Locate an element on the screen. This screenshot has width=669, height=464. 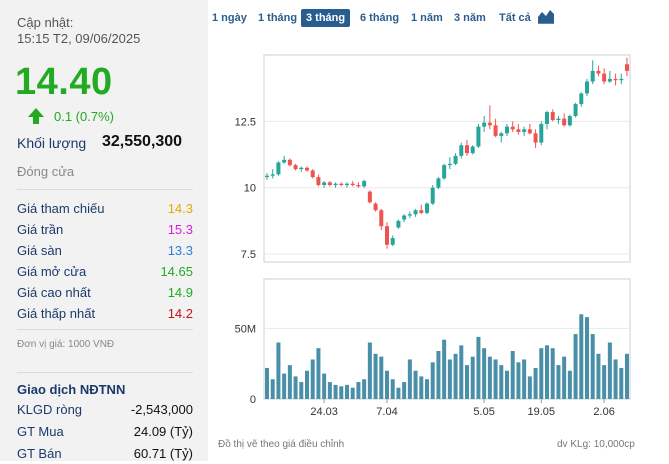
foreign-row: GT Mua 24.09 (Tỷ) is located at coordinates (105, 432).